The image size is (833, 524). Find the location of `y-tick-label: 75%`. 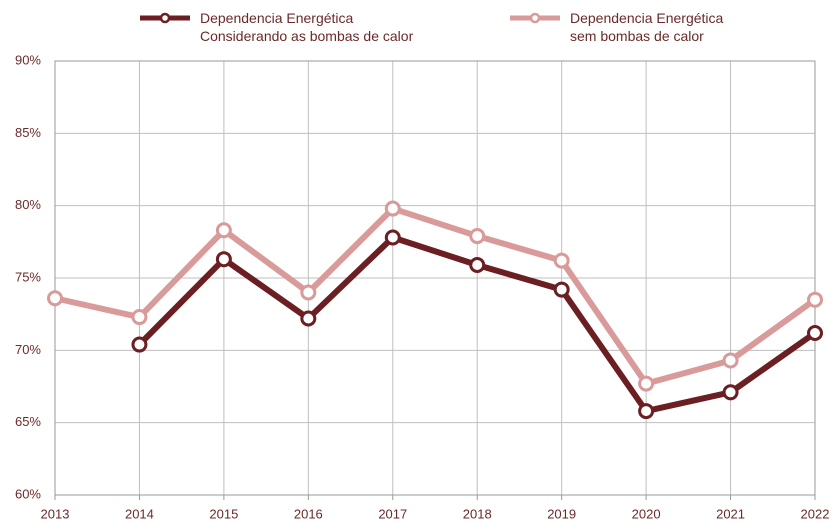

y-tick-label: 75% is located at coordinates (28, 276).